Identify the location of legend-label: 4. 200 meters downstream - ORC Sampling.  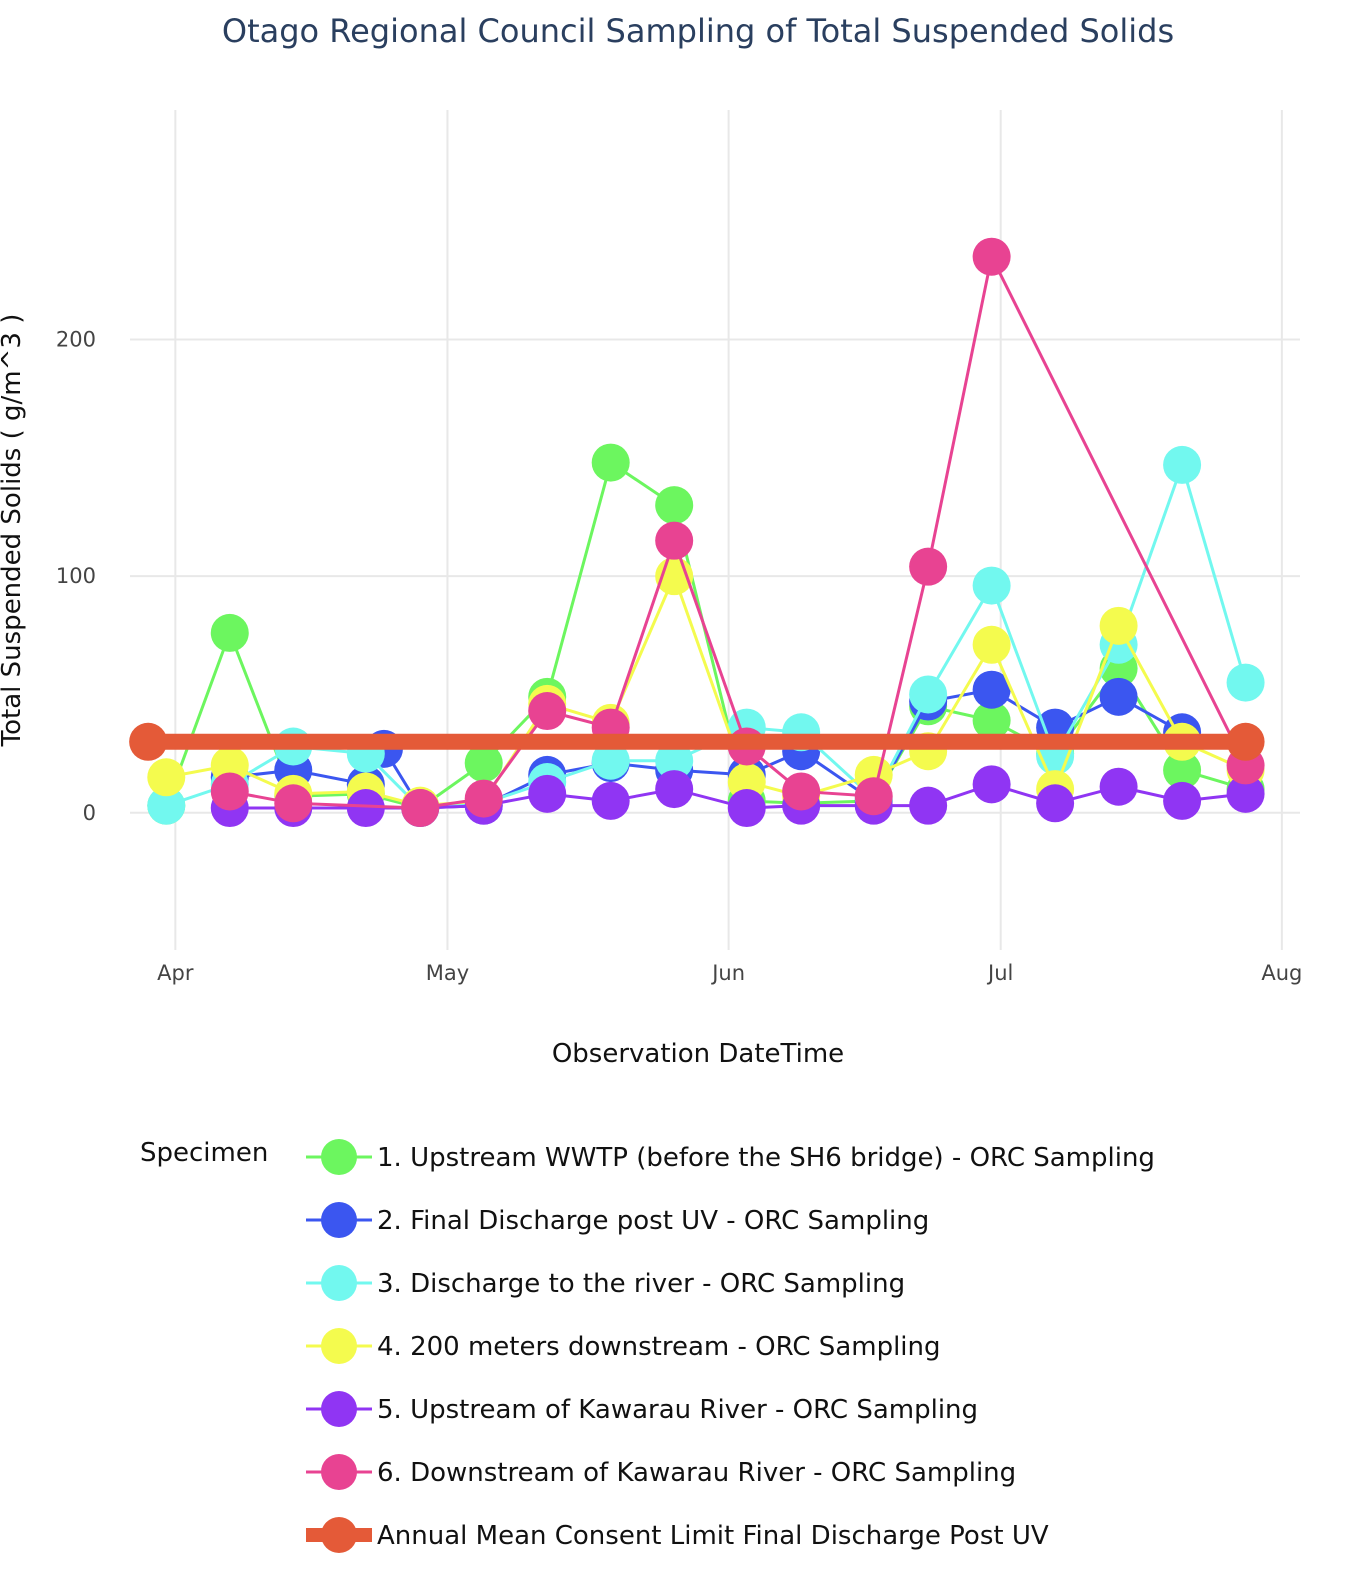
(659, 1347).